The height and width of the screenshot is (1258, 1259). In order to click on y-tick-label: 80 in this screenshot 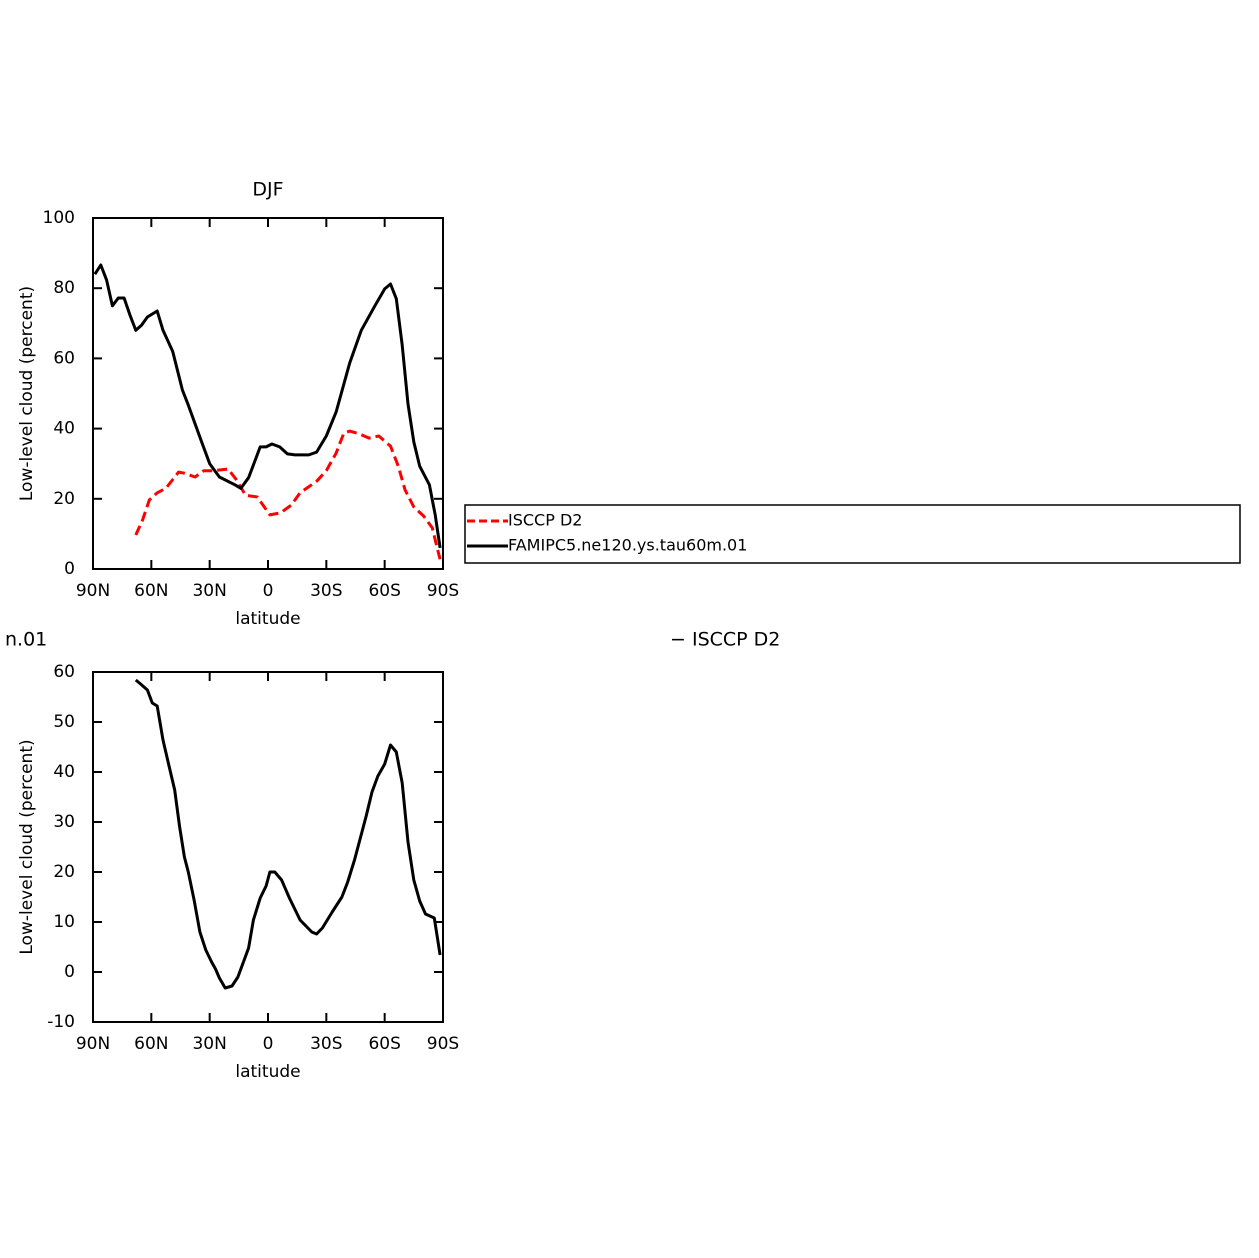, I will do `click(64, 288)`.